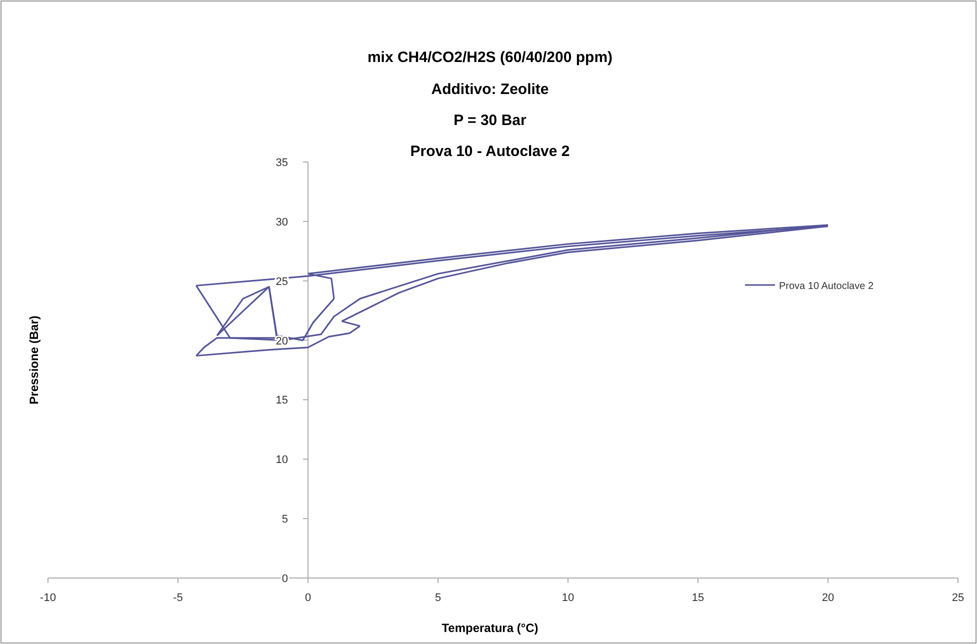 The height and width of the screenshot is (644, 977). Describe the element at coordinates (282, 400) in the screenshot. I see `y-tick-label: 15` at that location.